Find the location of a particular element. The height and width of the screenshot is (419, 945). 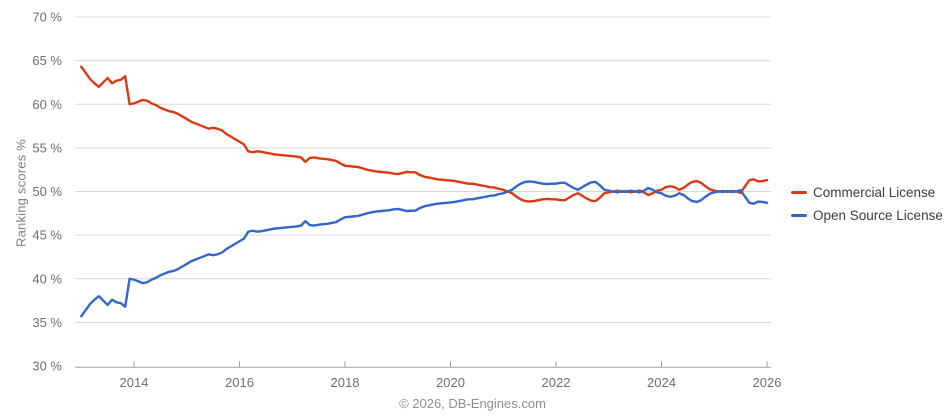

y-tick-label: 60 % is located at coordinates (47, 104).